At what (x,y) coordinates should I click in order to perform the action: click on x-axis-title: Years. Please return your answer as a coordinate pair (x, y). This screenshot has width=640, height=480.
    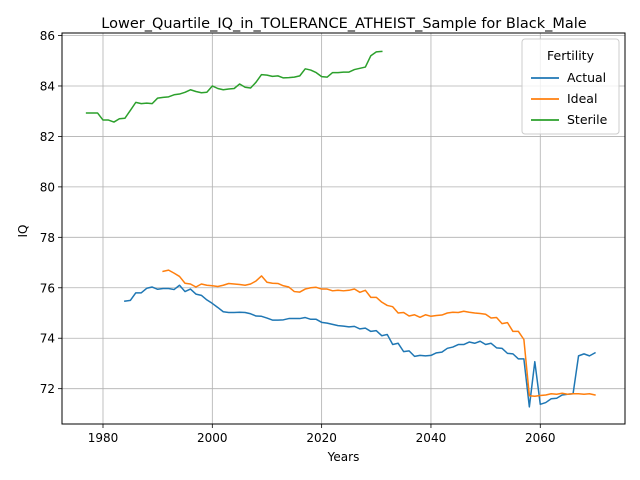
    Looking at the image, I should click on (343, 457).